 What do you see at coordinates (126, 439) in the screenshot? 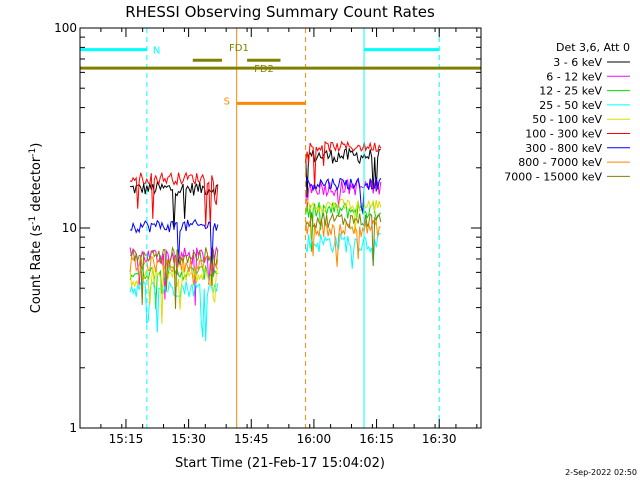
I see `x-tick-label: 15:15` at bounding box center [126, 439].